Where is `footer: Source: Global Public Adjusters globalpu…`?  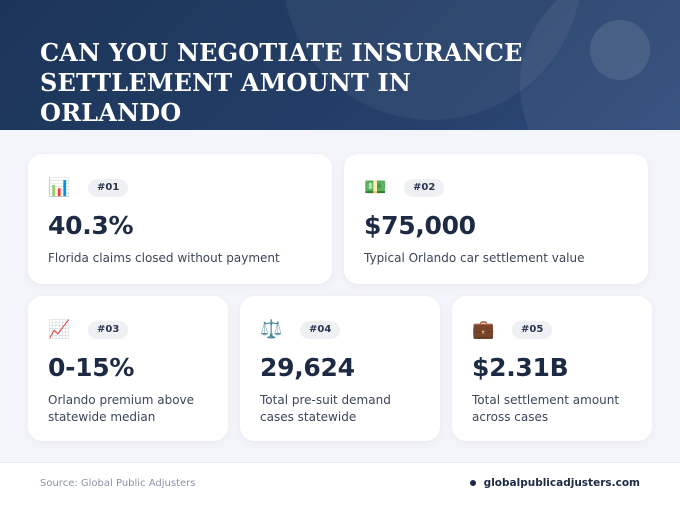 footer: Source: Global Public Adjusters globalpu… is located at coordinates (340, 484).